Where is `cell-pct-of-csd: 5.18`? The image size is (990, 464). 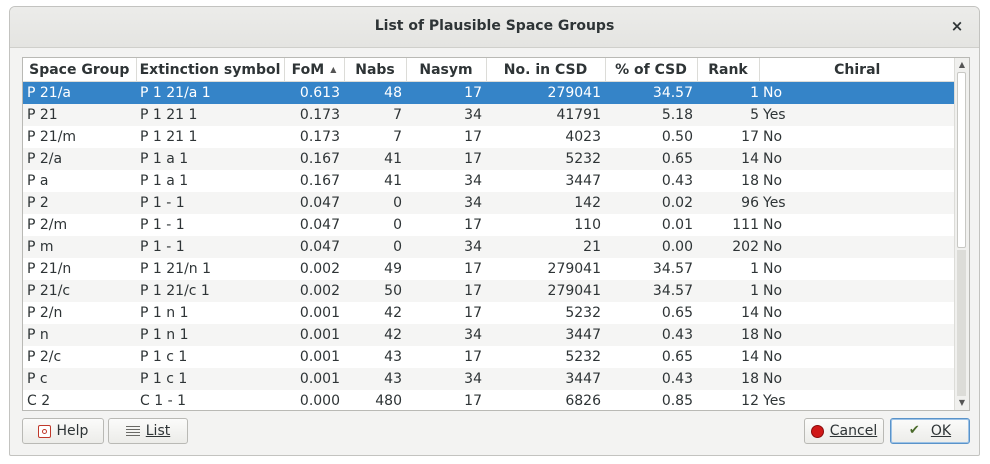 cell-pct-of-csd: 5.18 is located at coordinates (651, 115).